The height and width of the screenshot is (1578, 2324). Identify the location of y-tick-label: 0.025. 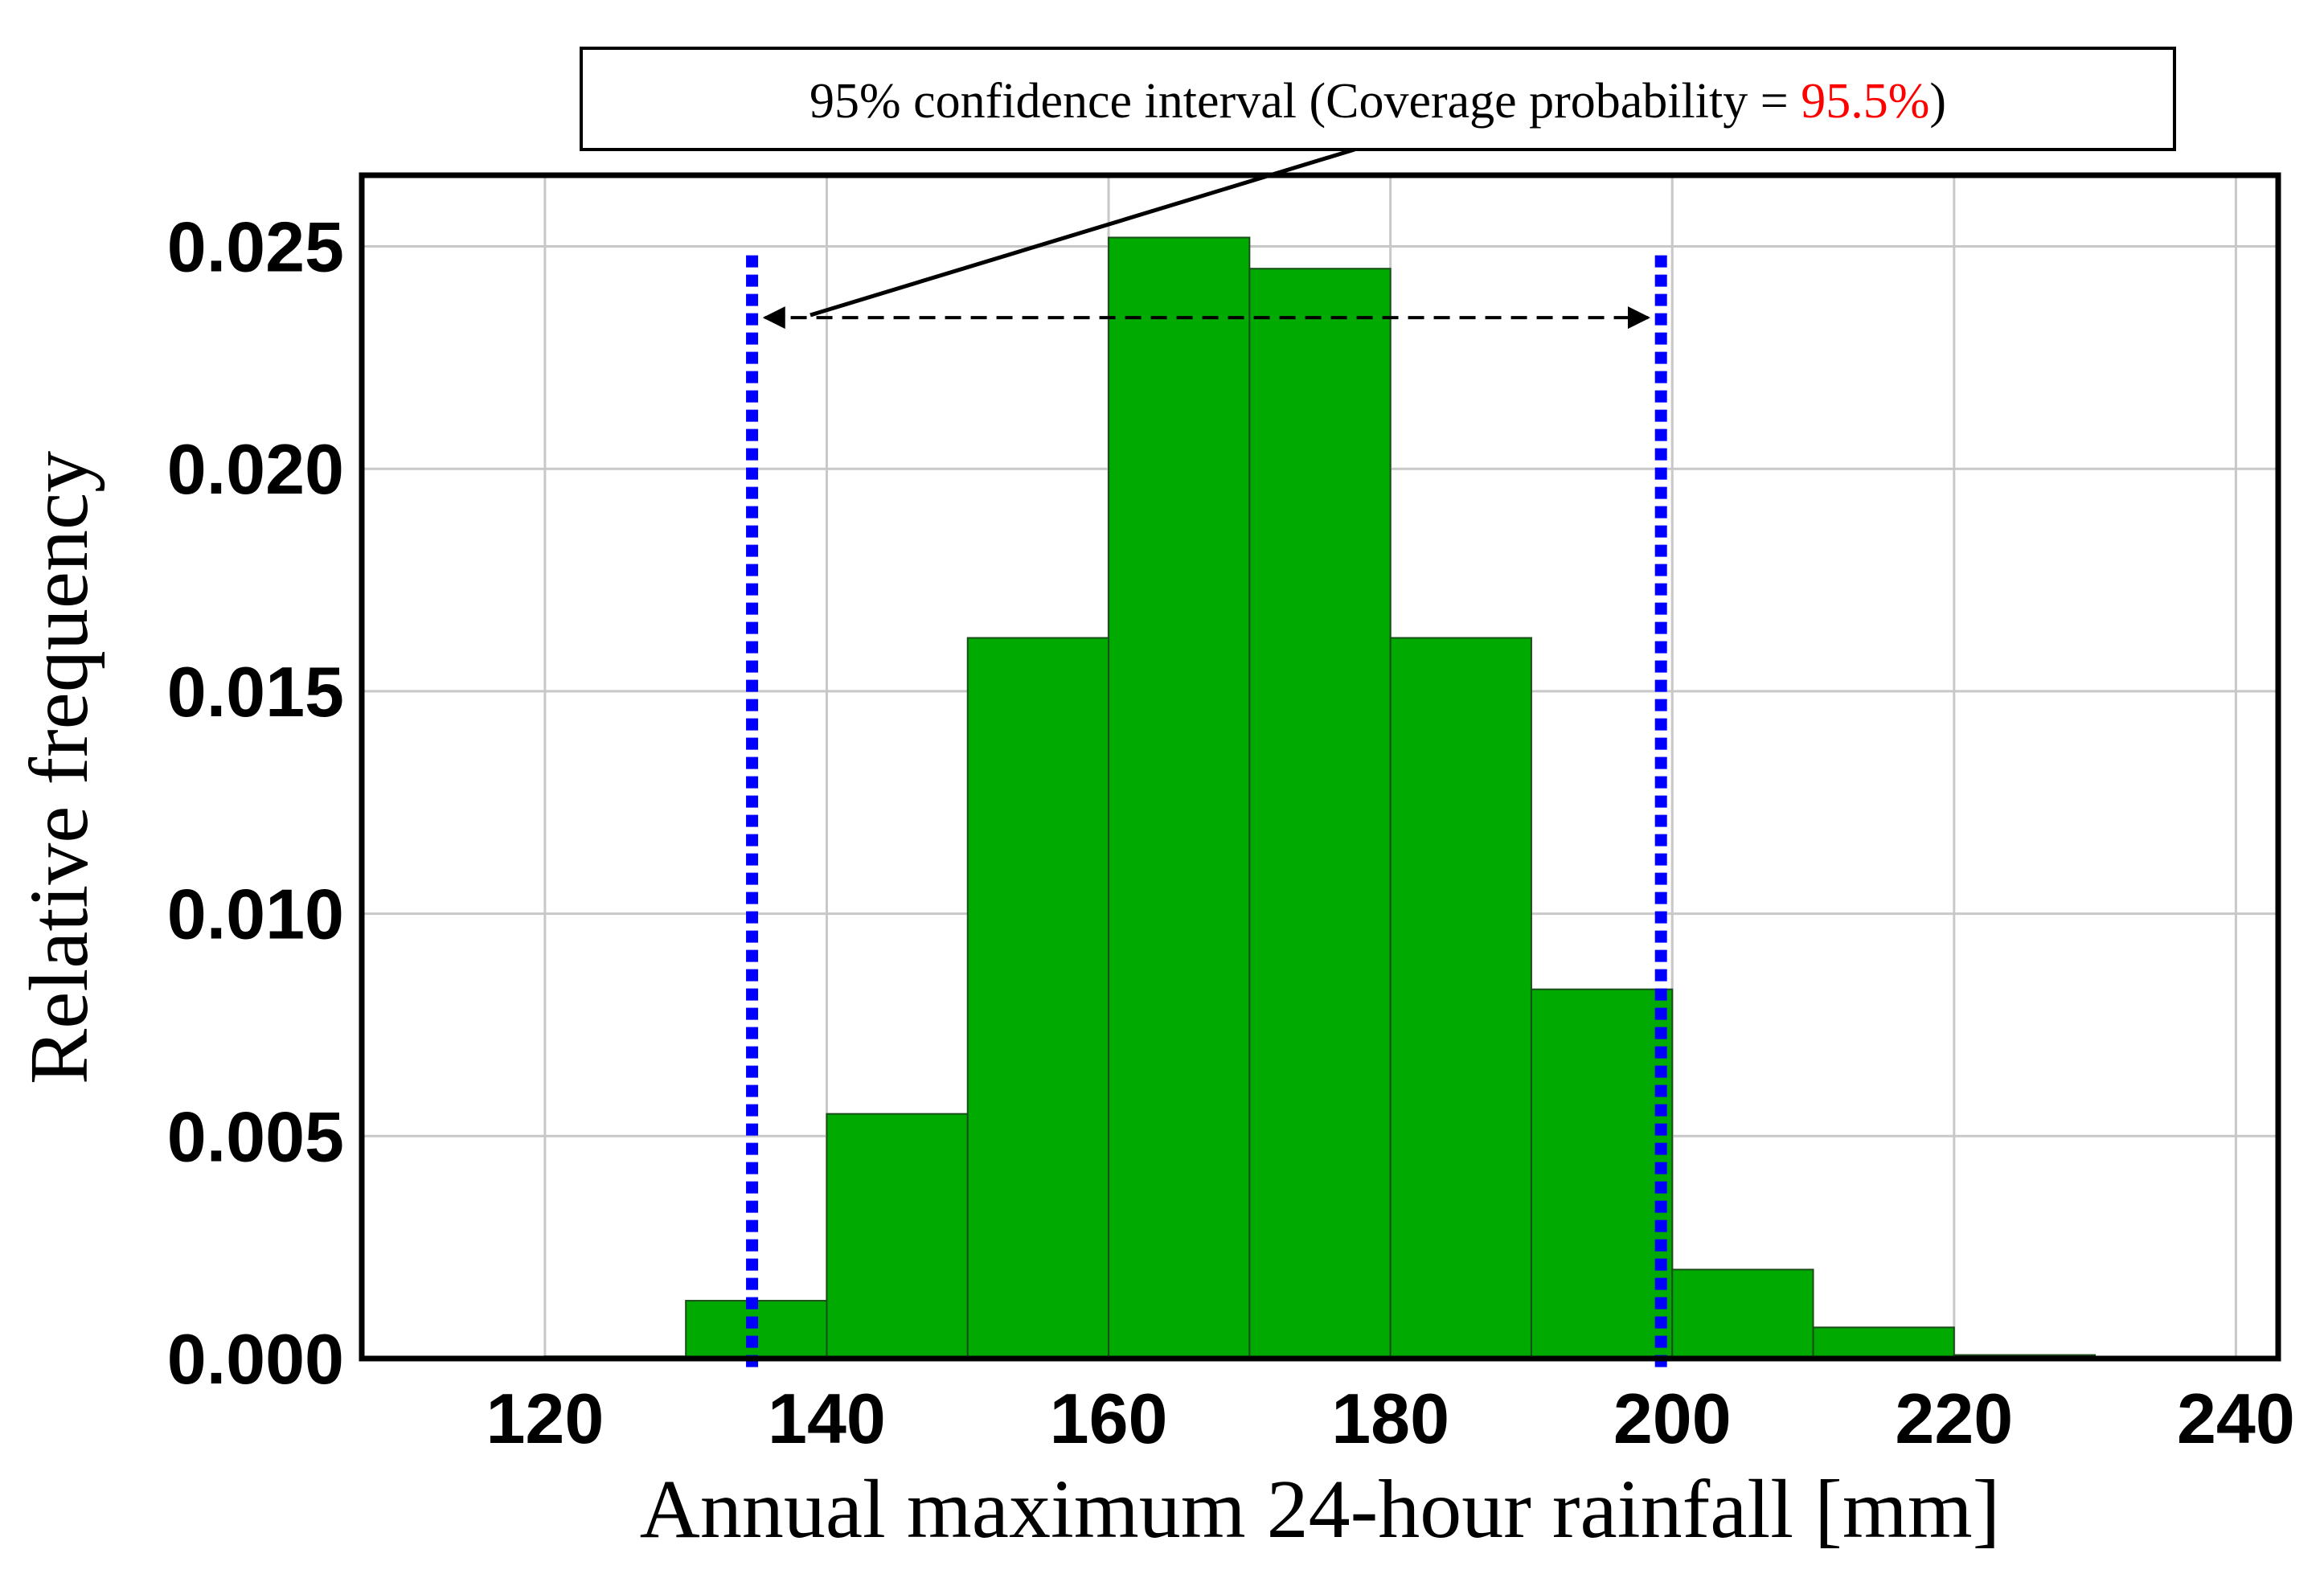
(255, 247).